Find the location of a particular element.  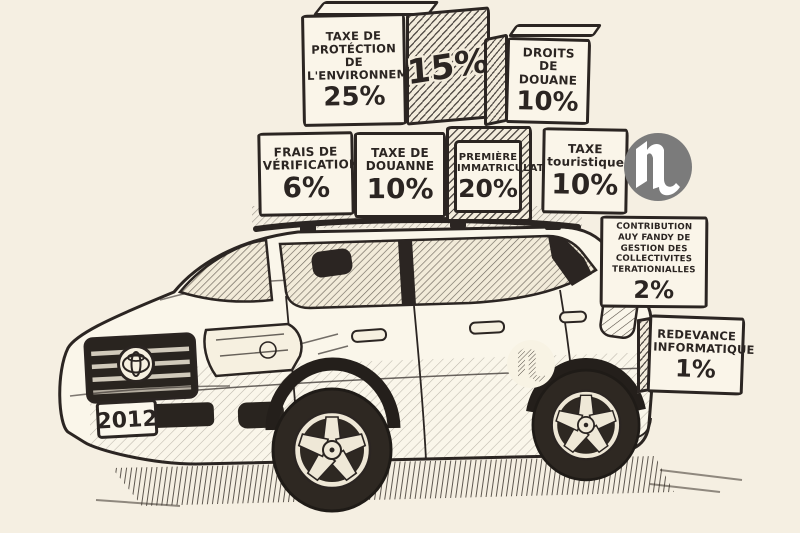

tax-label: TAXE touristique is located at coordinates (586, 155).